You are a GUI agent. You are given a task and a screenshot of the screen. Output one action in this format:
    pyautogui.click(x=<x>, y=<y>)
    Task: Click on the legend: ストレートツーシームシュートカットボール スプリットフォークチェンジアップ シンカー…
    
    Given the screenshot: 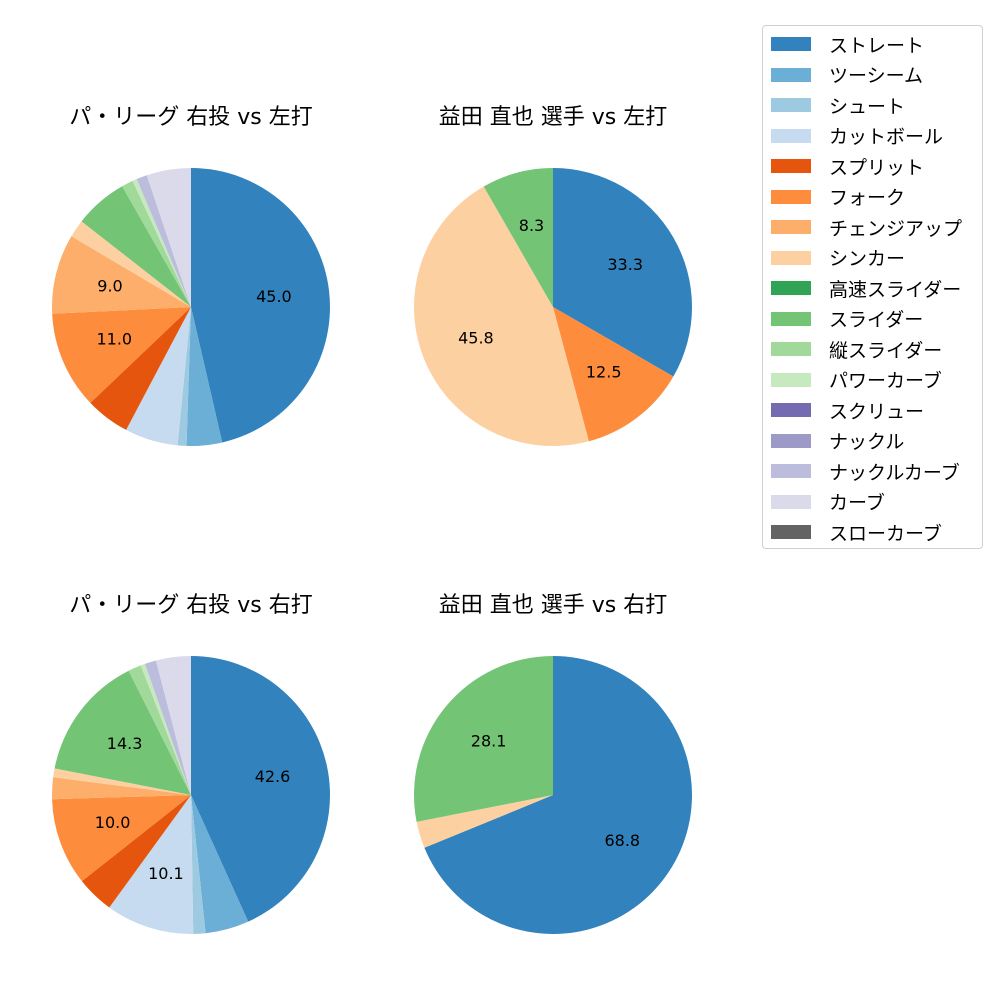 What is the action you would take?
    pyautogui.click(x=872, y=287)
    